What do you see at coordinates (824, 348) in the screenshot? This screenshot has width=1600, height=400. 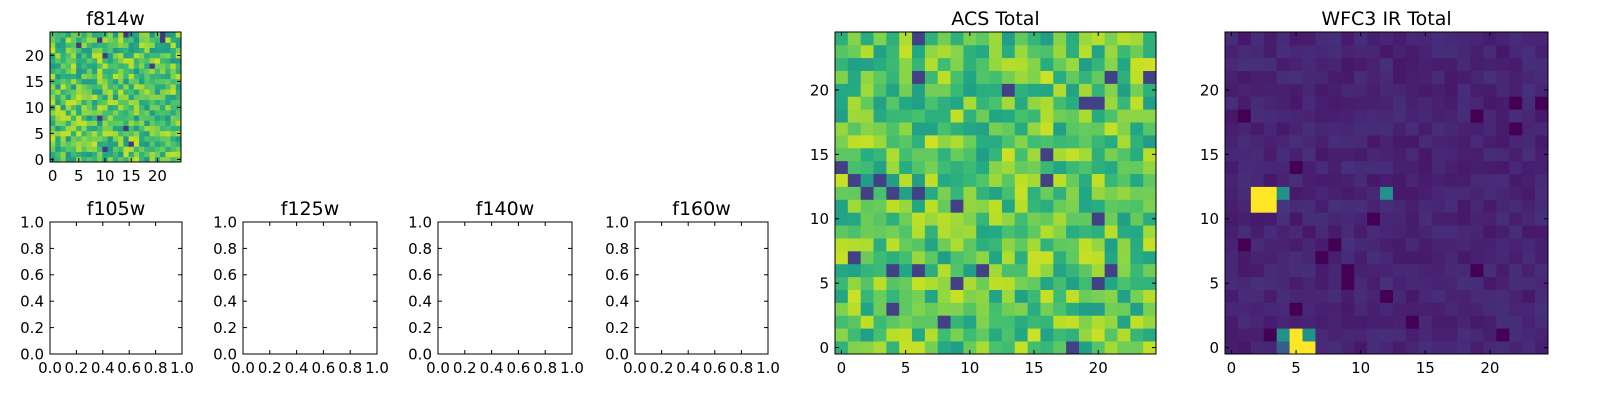 I see `y-tick-label: 0` at bounding box center [824, 348].